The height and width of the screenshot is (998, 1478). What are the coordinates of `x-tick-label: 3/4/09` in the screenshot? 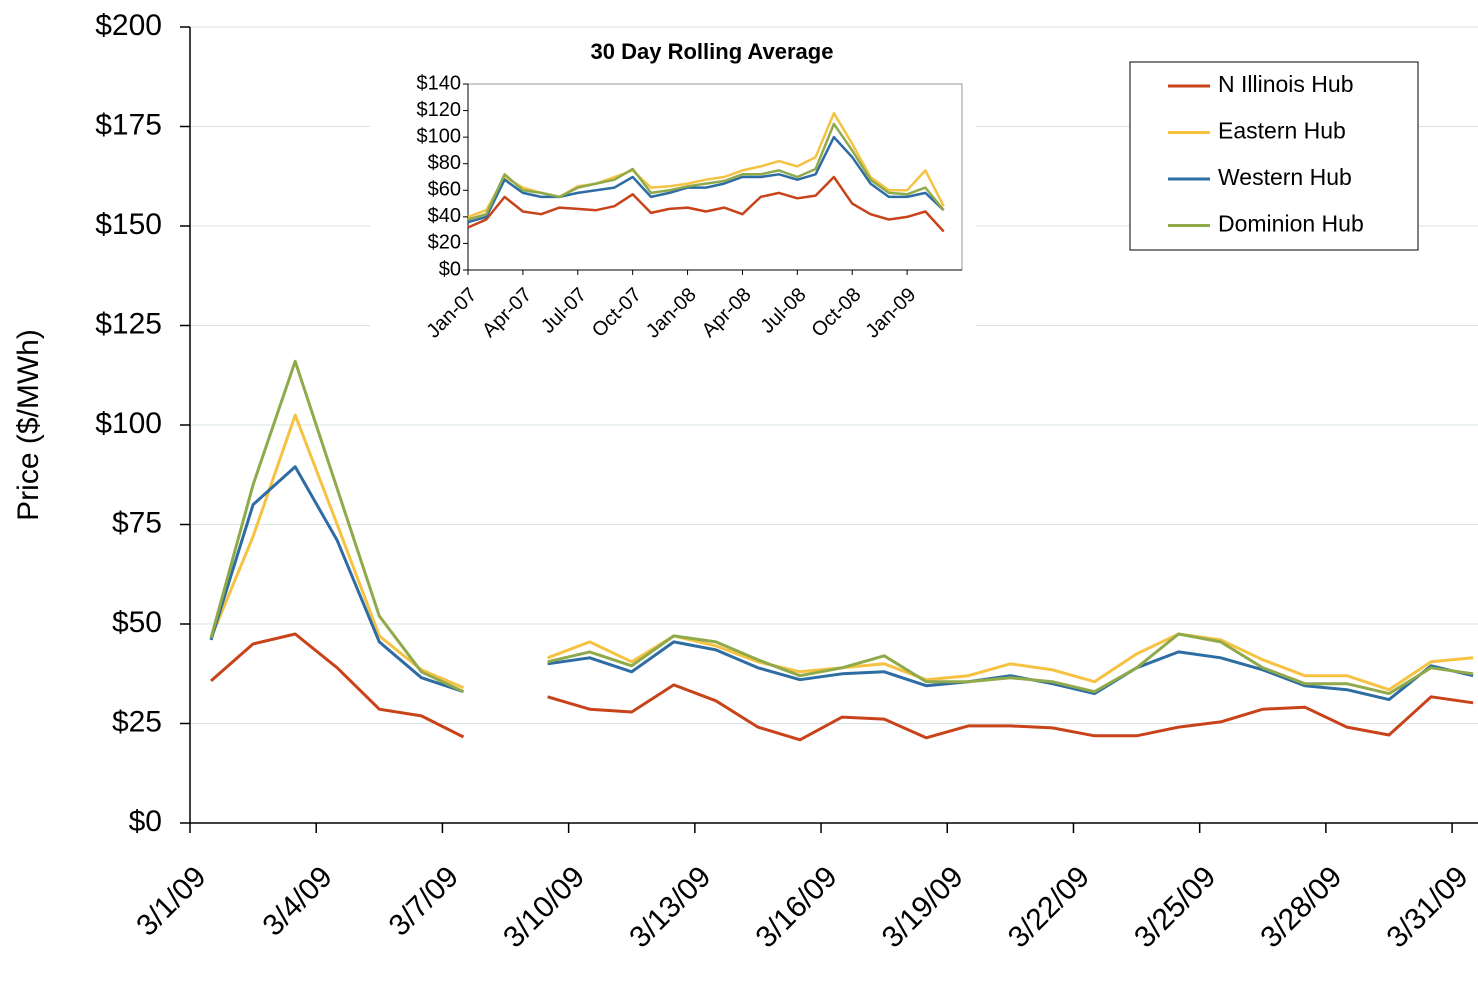 It's located at (297, 901).